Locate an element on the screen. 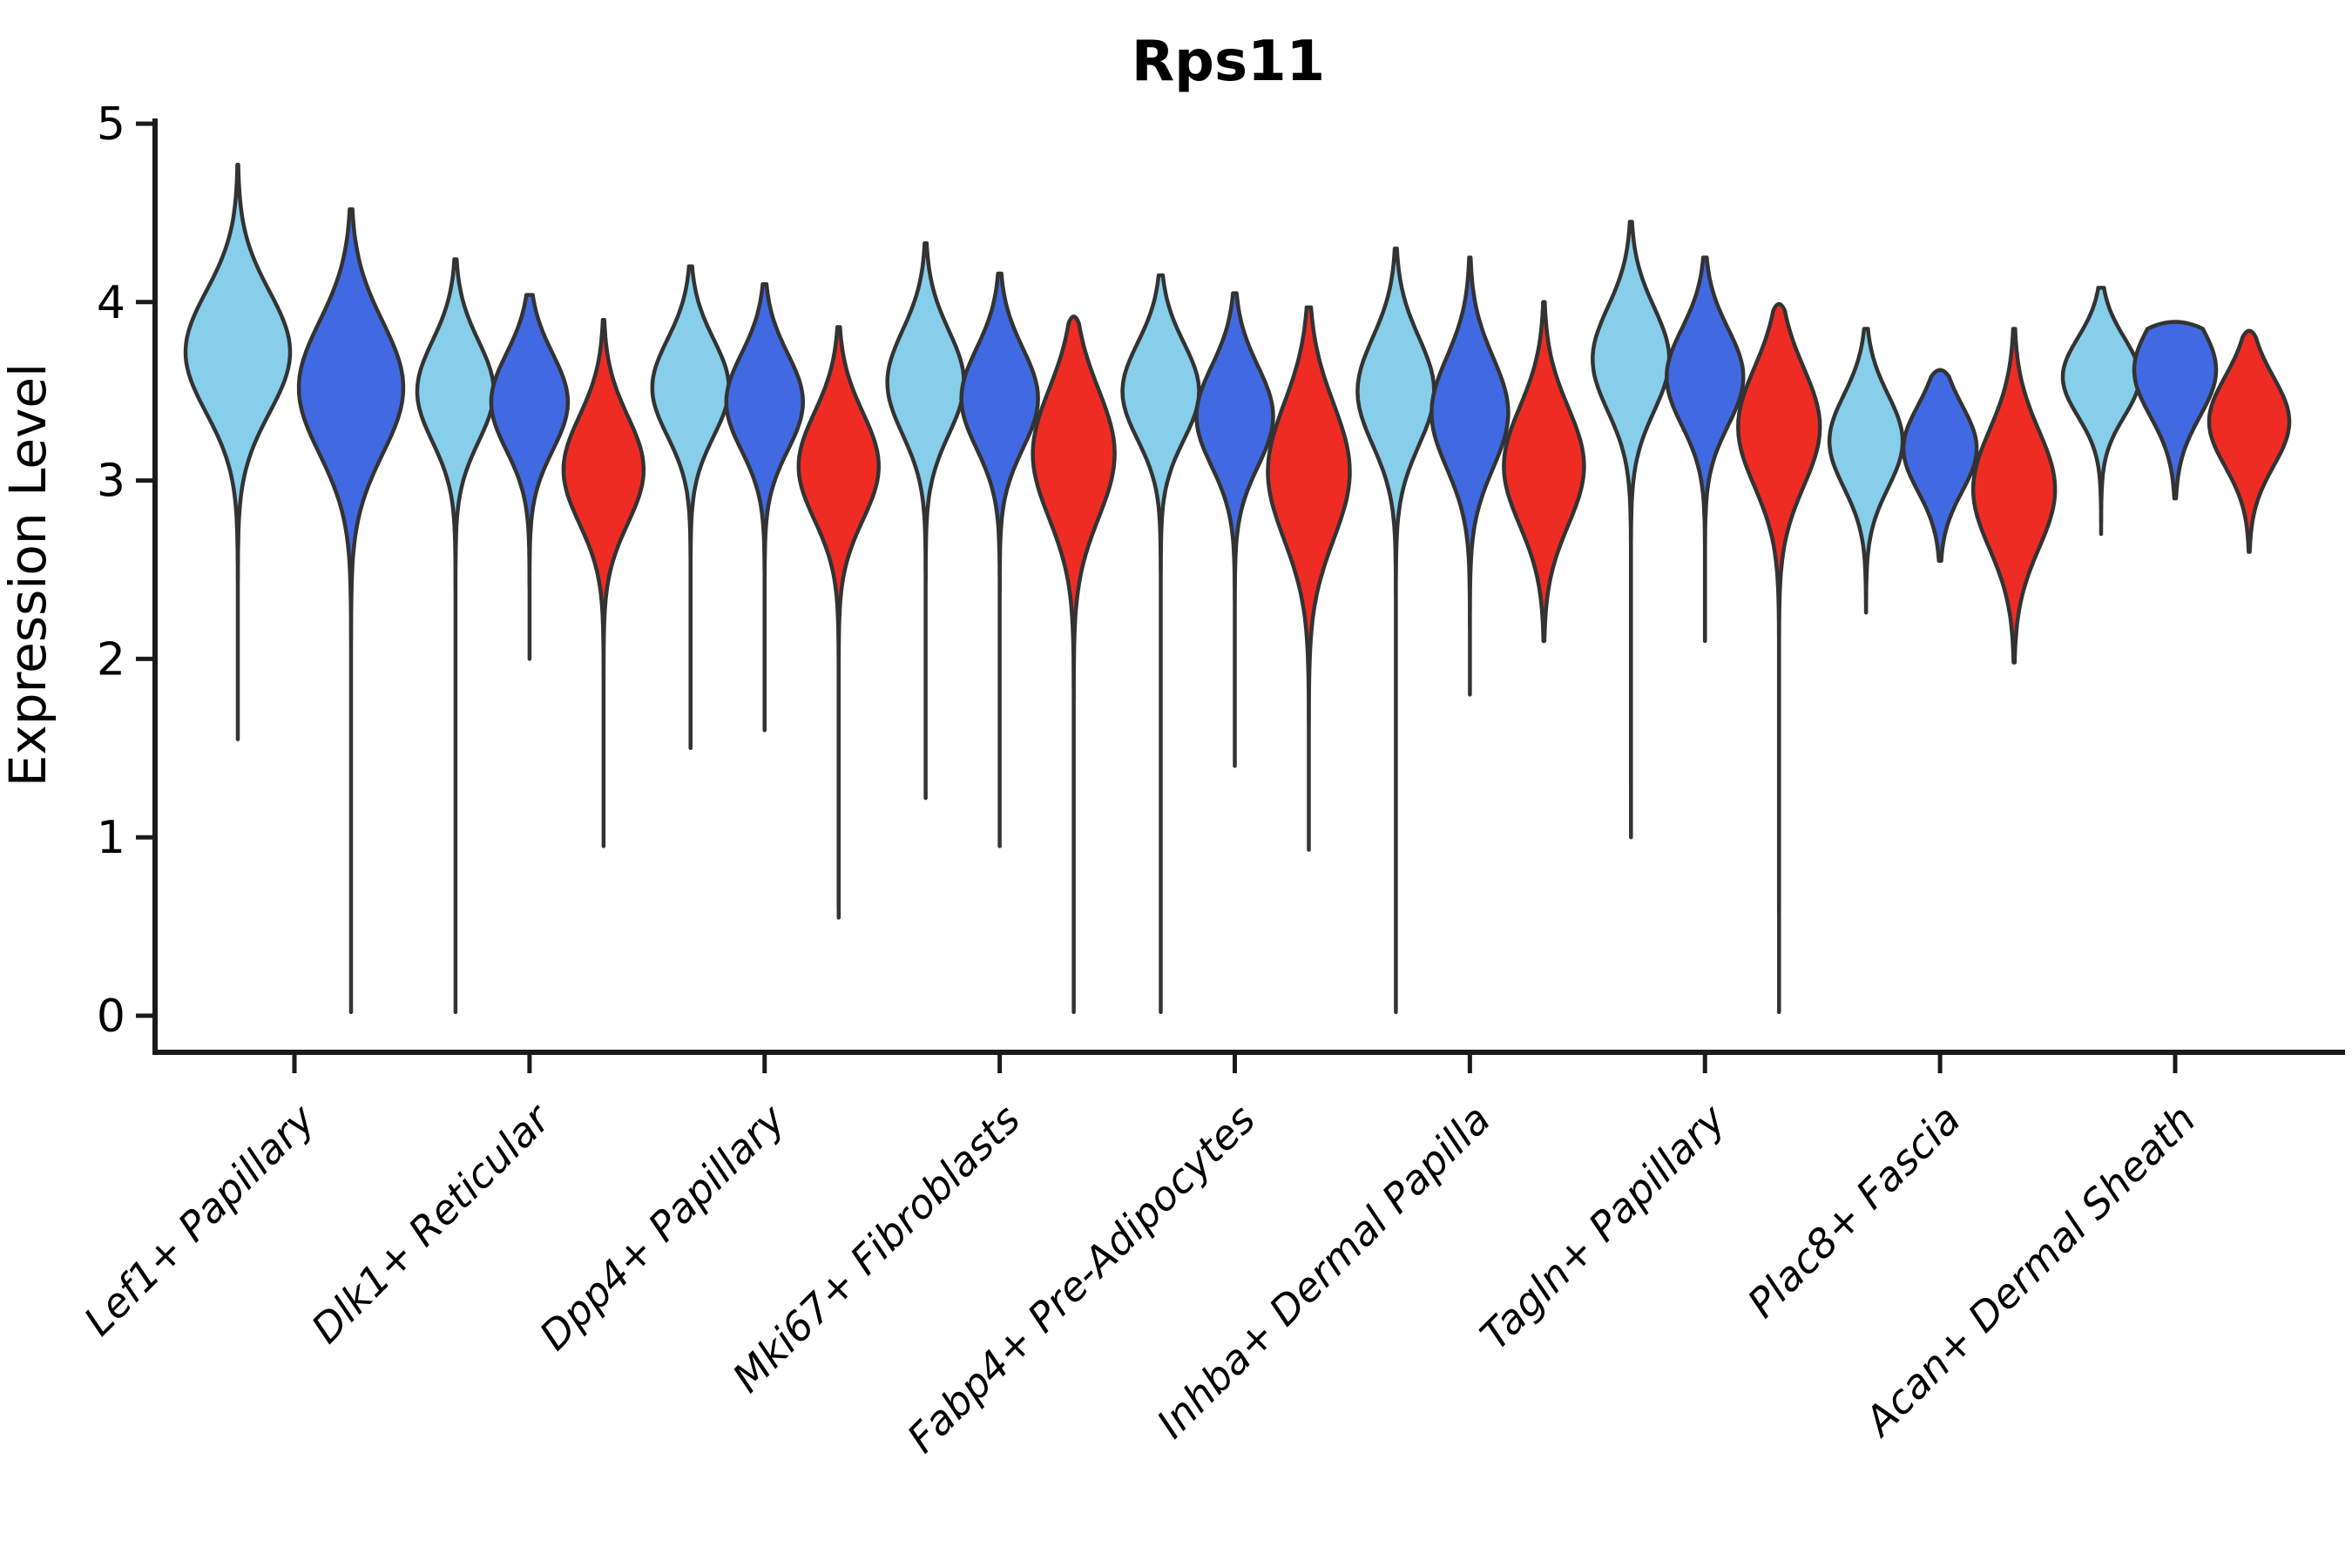 Image resolution: width=2352 pixels, height=1568 pixels. x-tick-label: Lef1+ Papillary is located at coordinates (199, 1219).